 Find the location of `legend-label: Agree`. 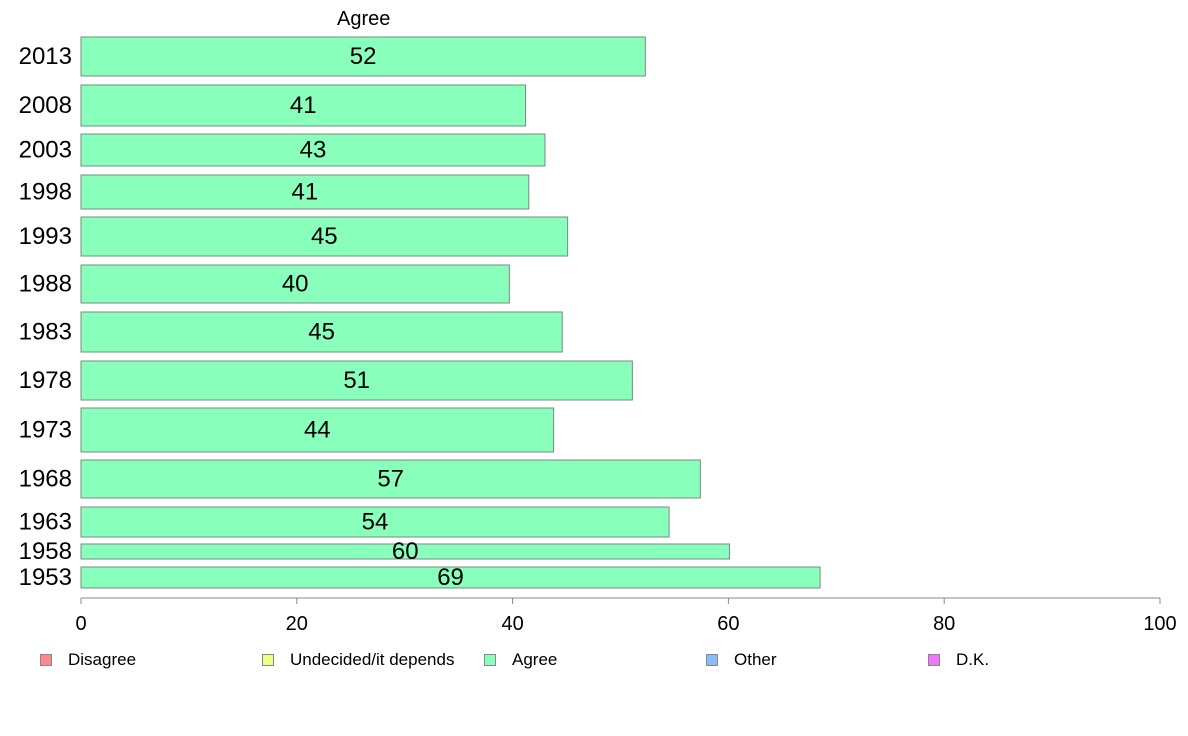

legend-label: Agree is located at coordinates (535, 659).